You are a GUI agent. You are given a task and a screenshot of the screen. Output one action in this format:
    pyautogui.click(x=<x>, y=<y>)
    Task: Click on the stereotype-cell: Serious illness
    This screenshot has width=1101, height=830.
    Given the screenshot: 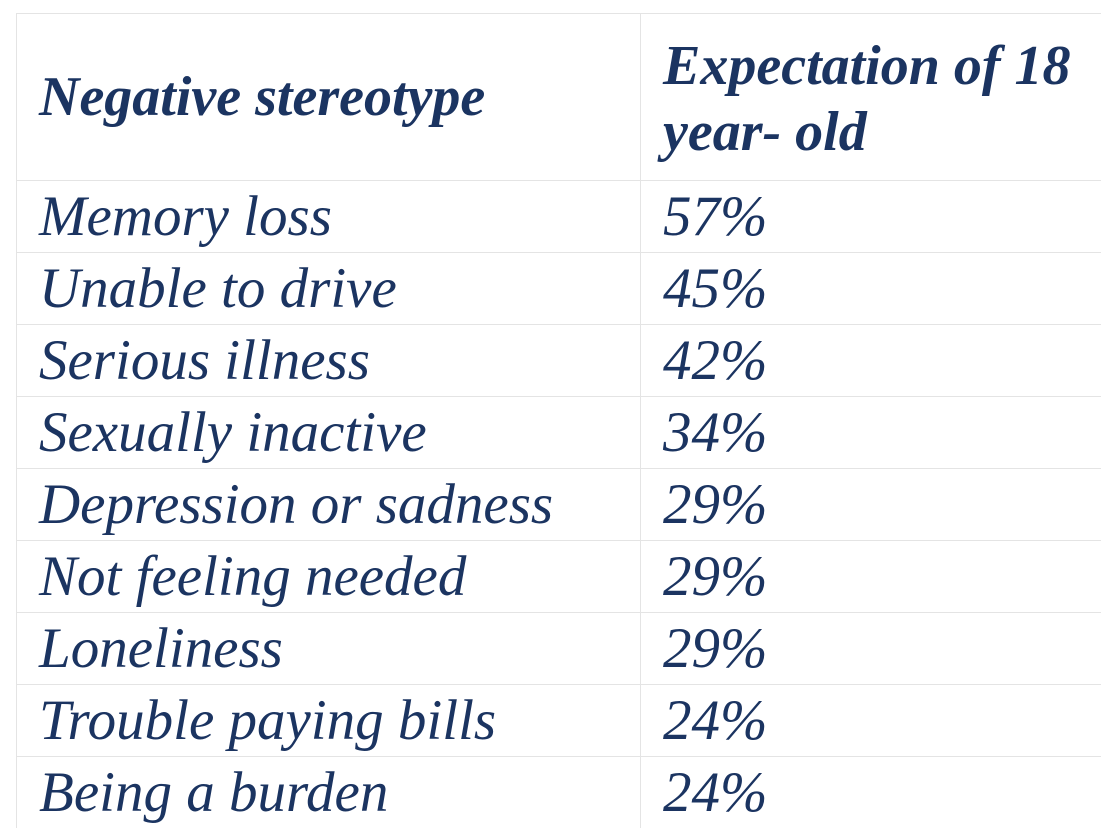 What is the action you would take?
    pyautogui.click(x=328, y=360)
    